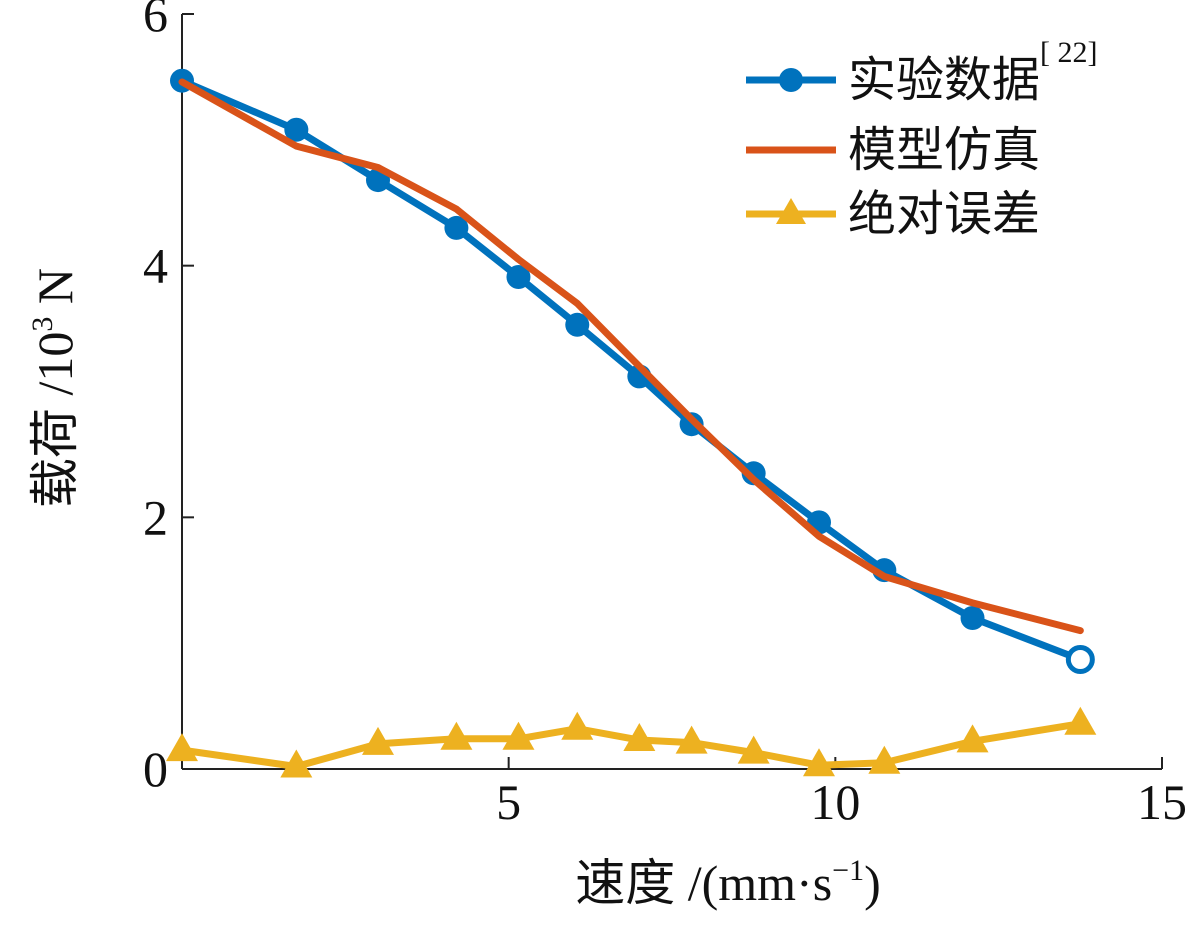 The image size is (1200, 926). Describe the element at coordinates (791, 80) in the screenshot. I see `legend-marker-experiment` at that location.